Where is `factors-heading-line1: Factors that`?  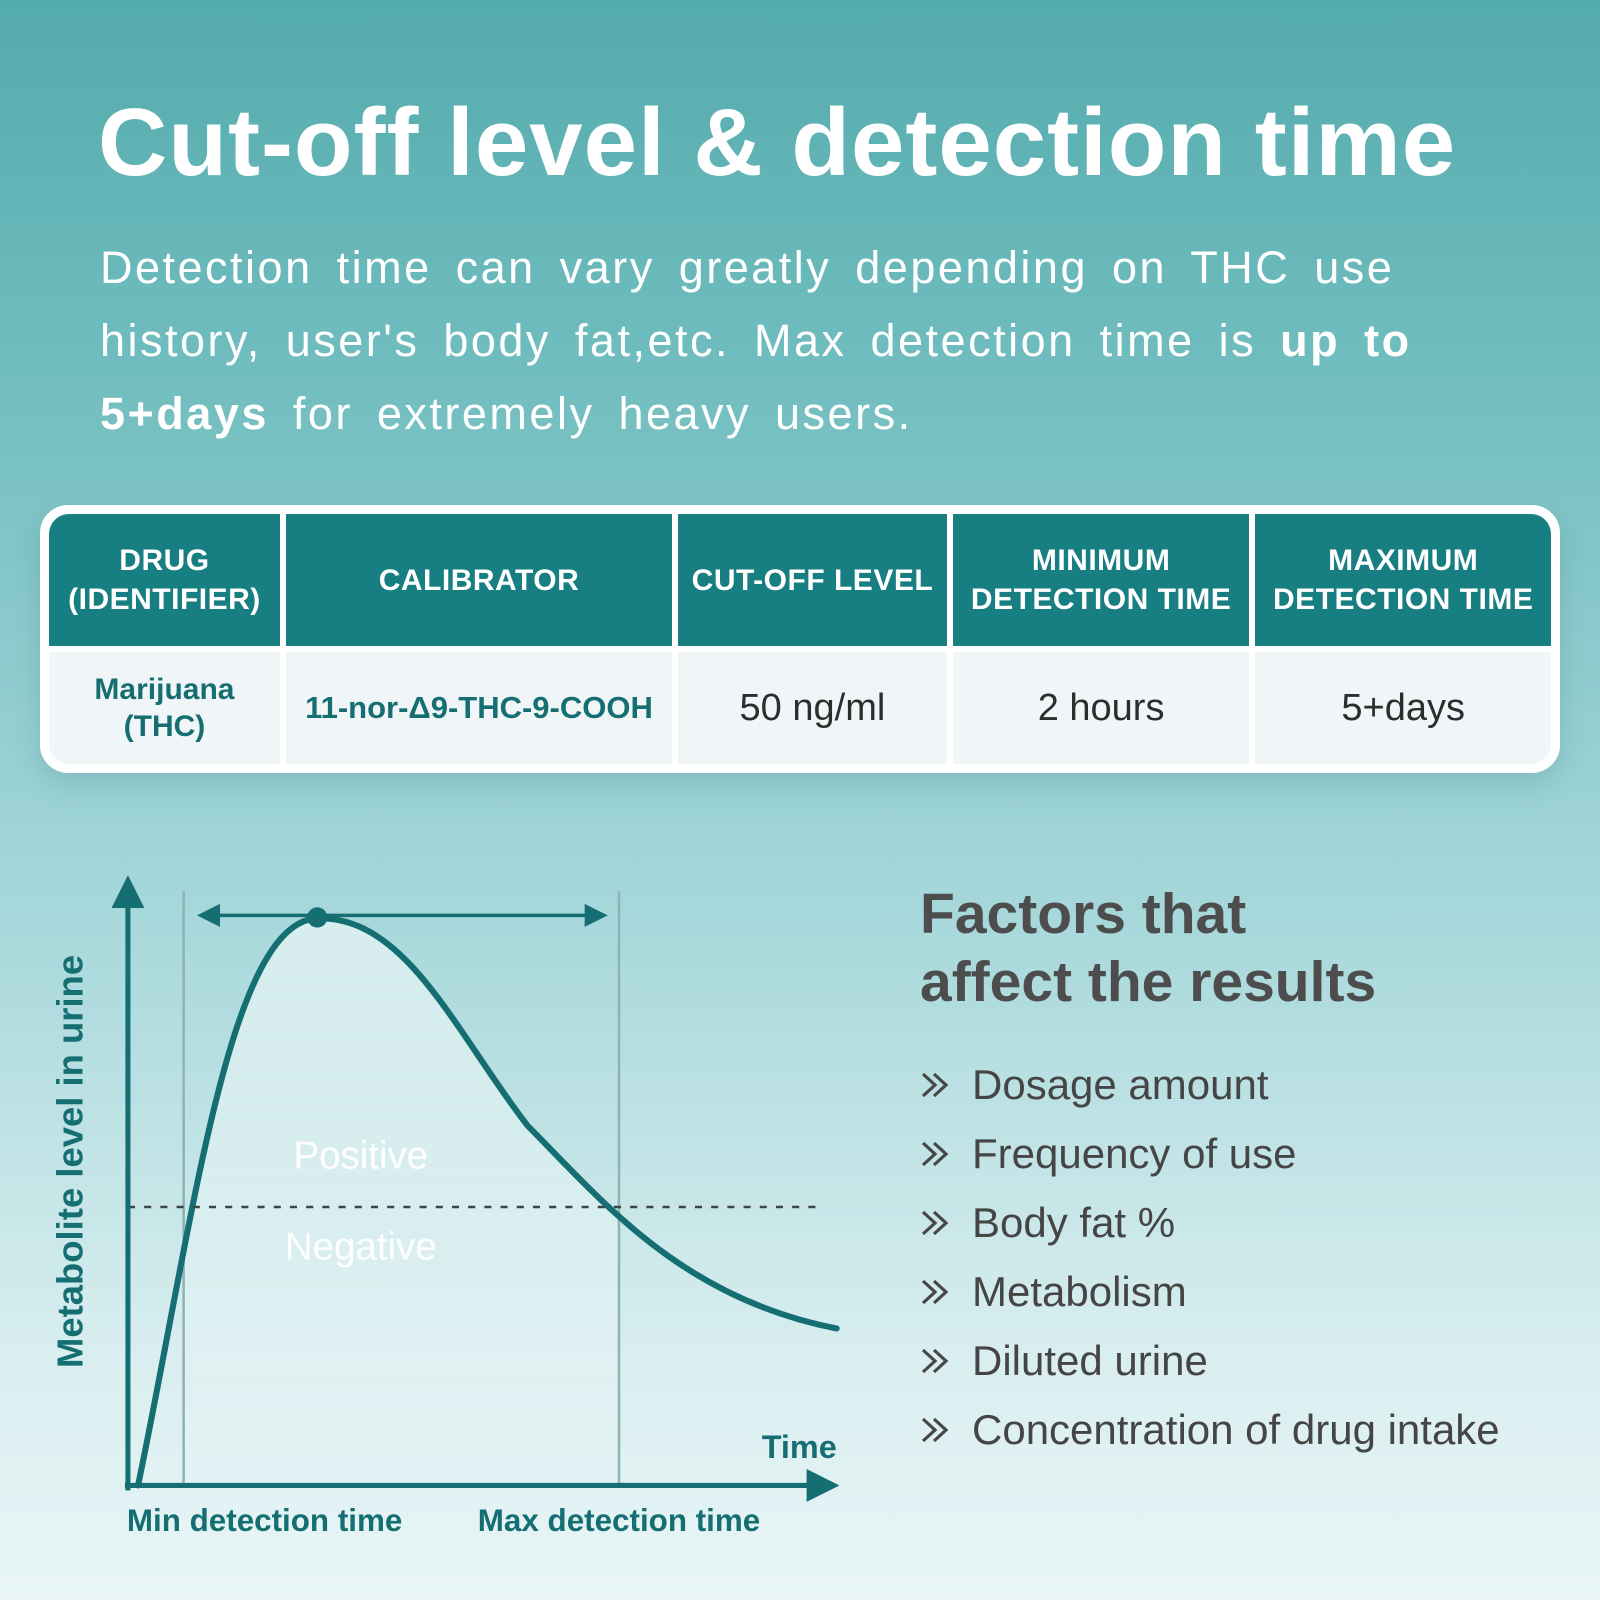 factors-heading-line1: Factors that is located at coordinates (1083, 914).